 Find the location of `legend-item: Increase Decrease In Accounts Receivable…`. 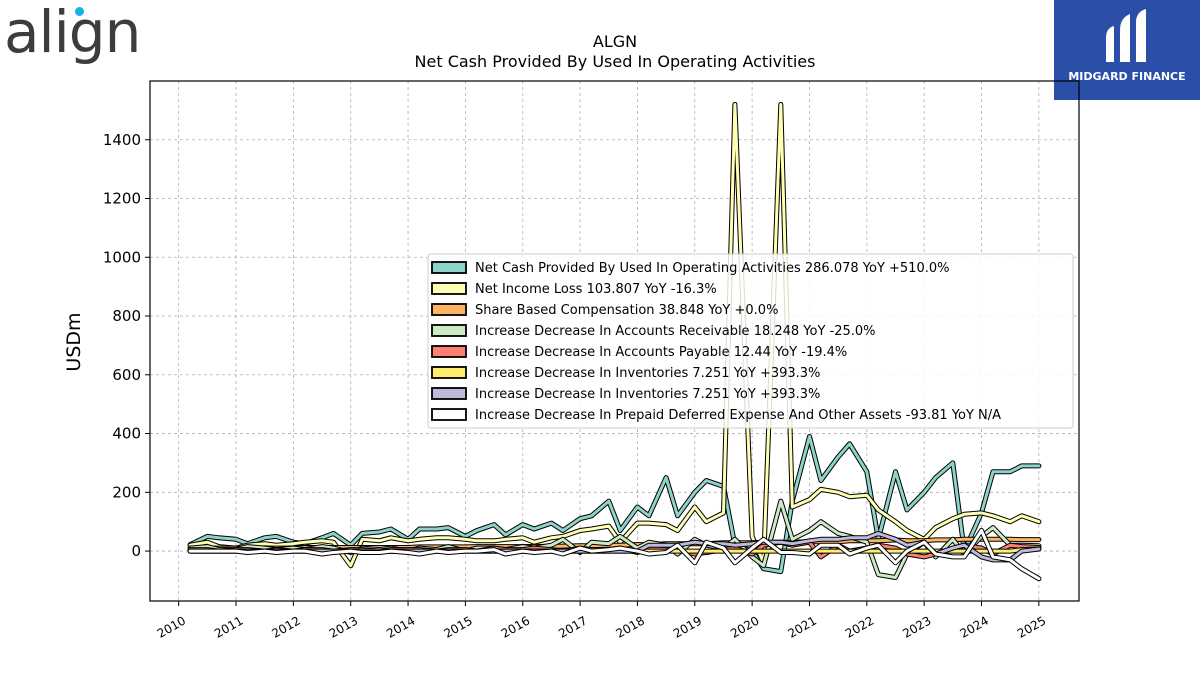

legend-item: Increase Decrease In Accounts Receivable… is located at coordinates (653, 331).